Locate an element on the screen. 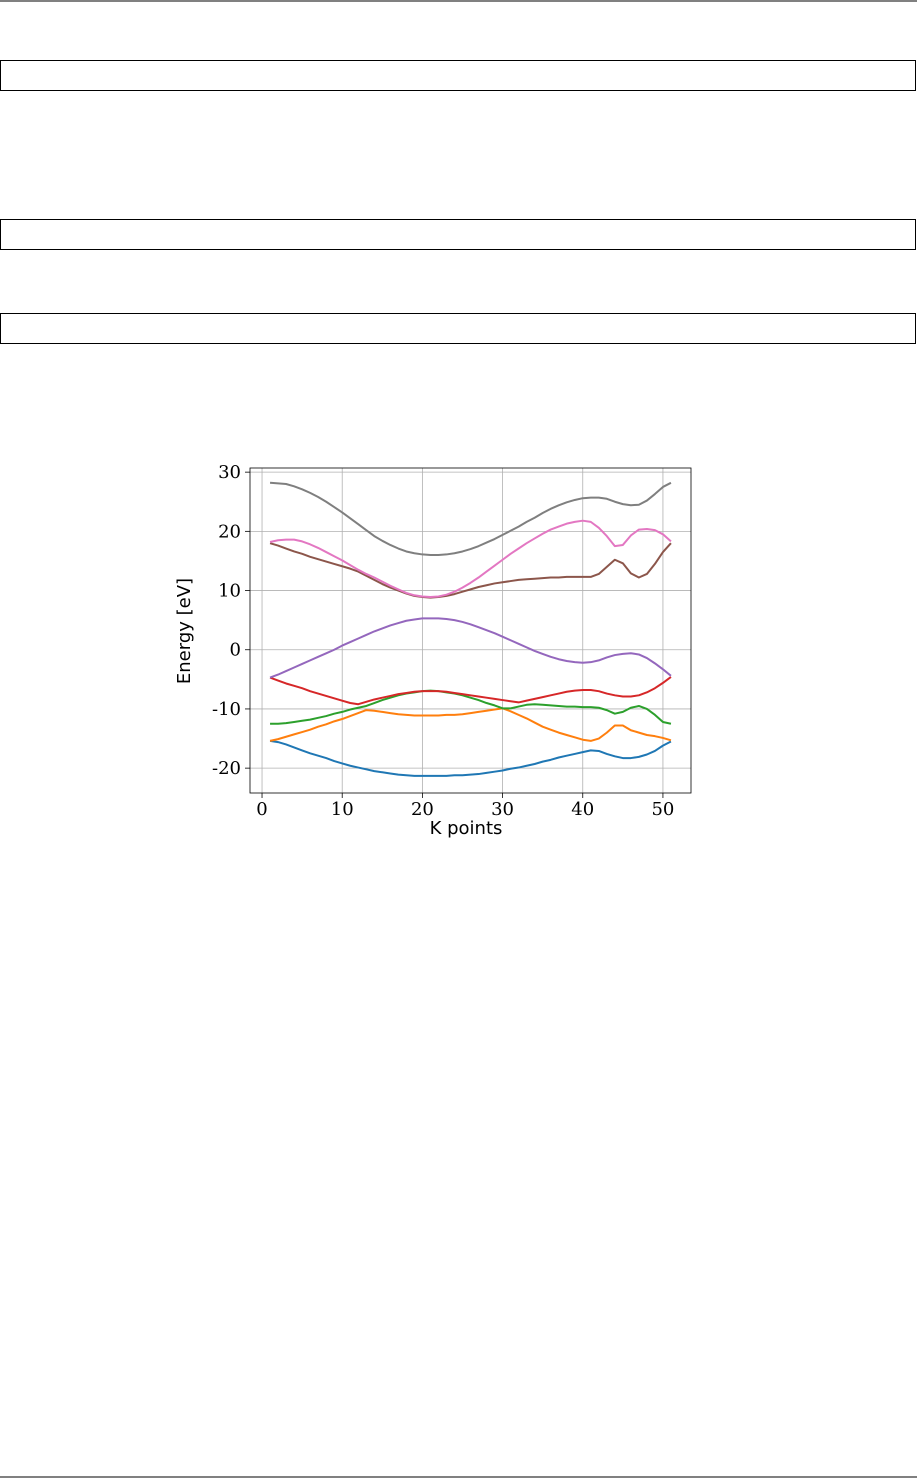 The width and height of the screenshot is (917, 1483). x-tick-label: 20 is located at coordinates (422, 809).